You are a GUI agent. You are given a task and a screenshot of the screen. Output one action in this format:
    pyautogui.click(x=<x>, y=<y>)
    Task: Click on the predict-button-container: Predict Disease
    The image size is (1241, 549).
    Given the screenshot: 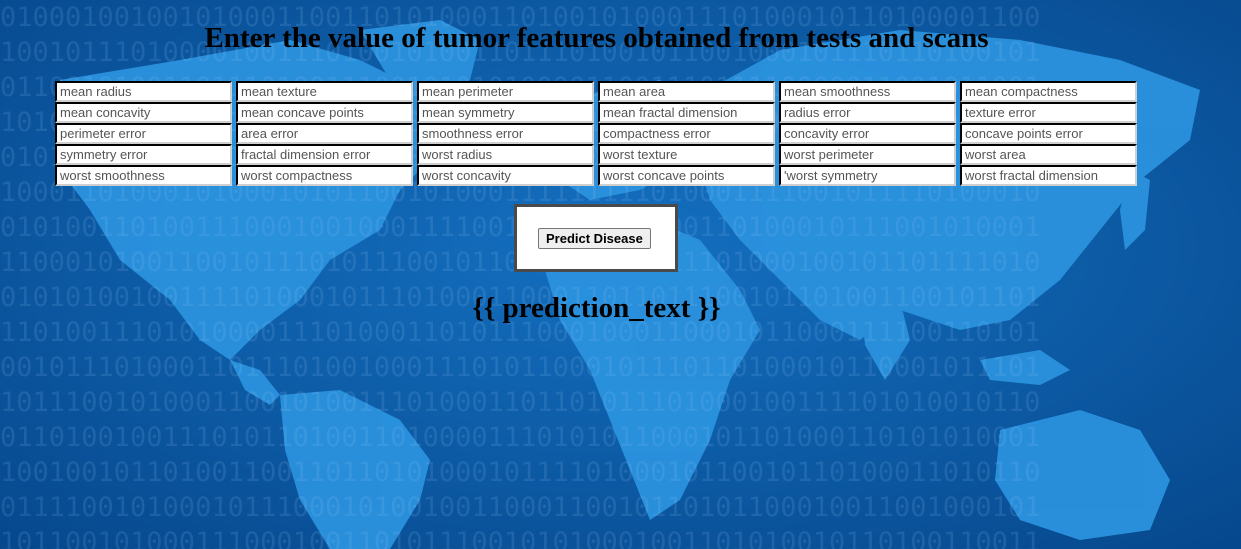 What is the action you would take?
    pyautogui.click(x=596, y=238)
    